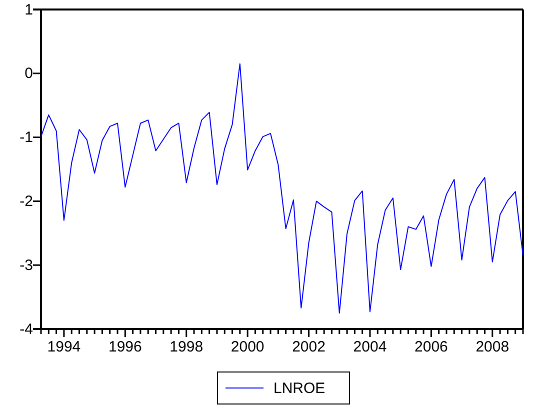 The width and height of the screenshot is (533, 410). What do you see at coordinates (493, 347) in the screenshot?
I see `x-tick-label: 2008` at bounding box center [493, 347].